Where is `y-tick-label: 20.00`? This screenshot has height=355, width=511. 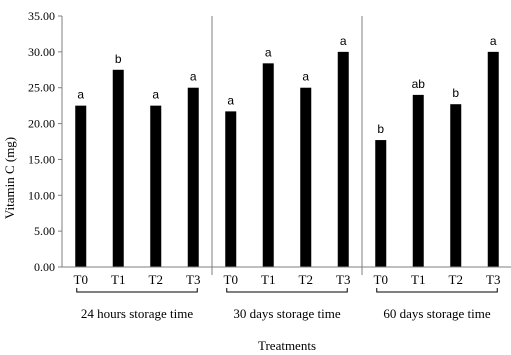
y-tick-label: 20.00 is located at coordinates (41, 124).